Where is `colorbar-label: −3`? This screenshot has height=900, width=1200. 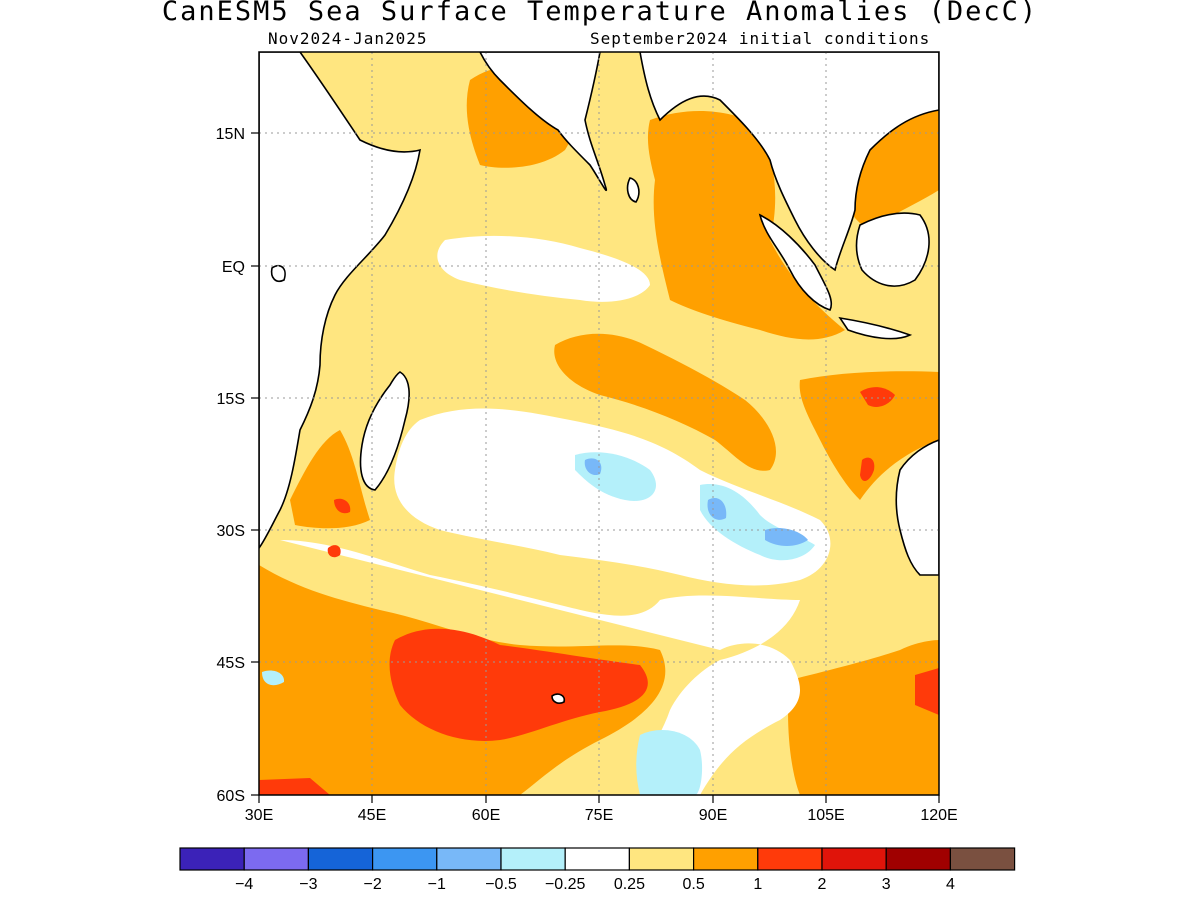 colorbar-label: −3 is located at coordinates (308, 884).